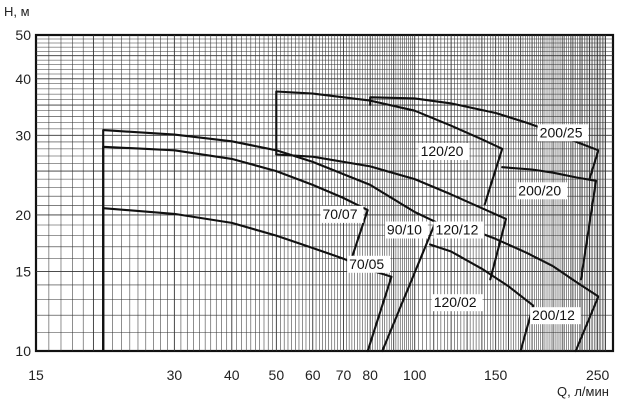 The height and width of the screenshot is (400, 621). Describe the element at coordinates (23, 135) in the screenshot. I see `y-tick-label: 30` at that location.